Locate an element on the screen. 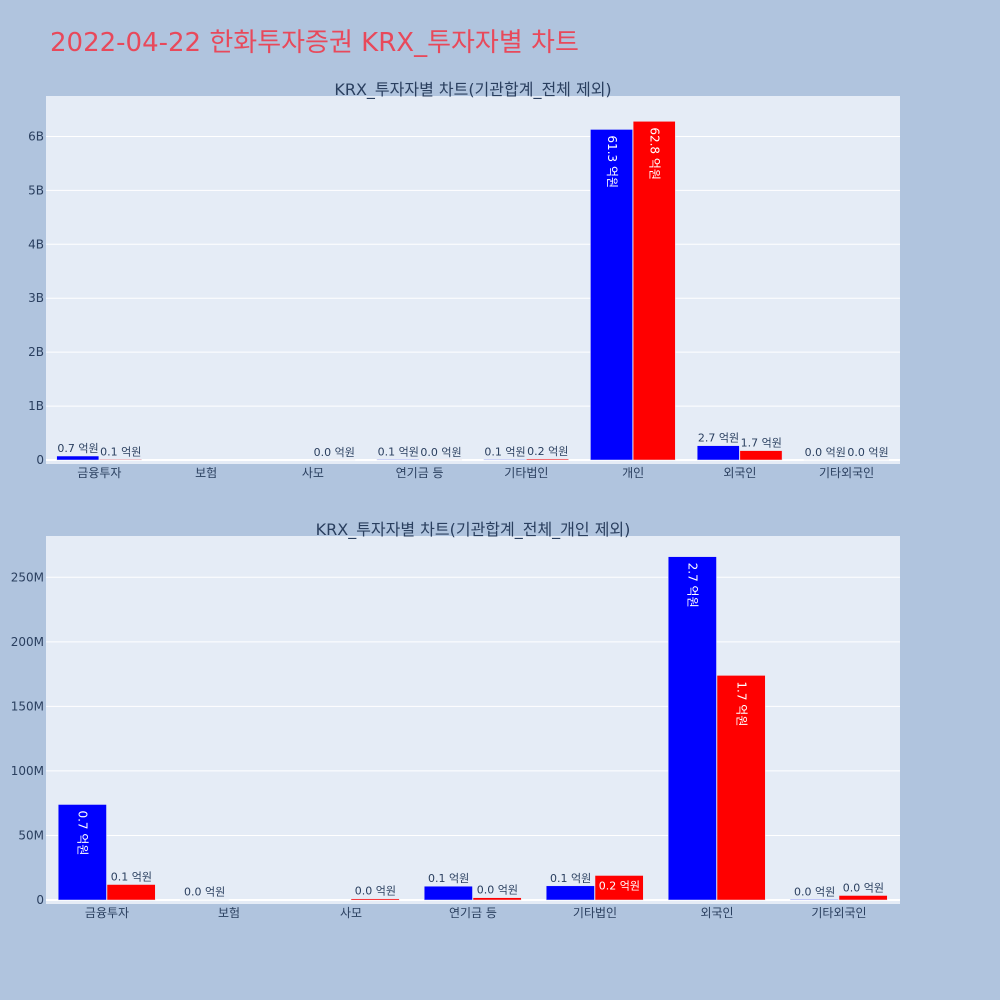 This screenshot has width=1000, height=1000. chart2-ytick-label: 200M is located at coordinates (27, 642).